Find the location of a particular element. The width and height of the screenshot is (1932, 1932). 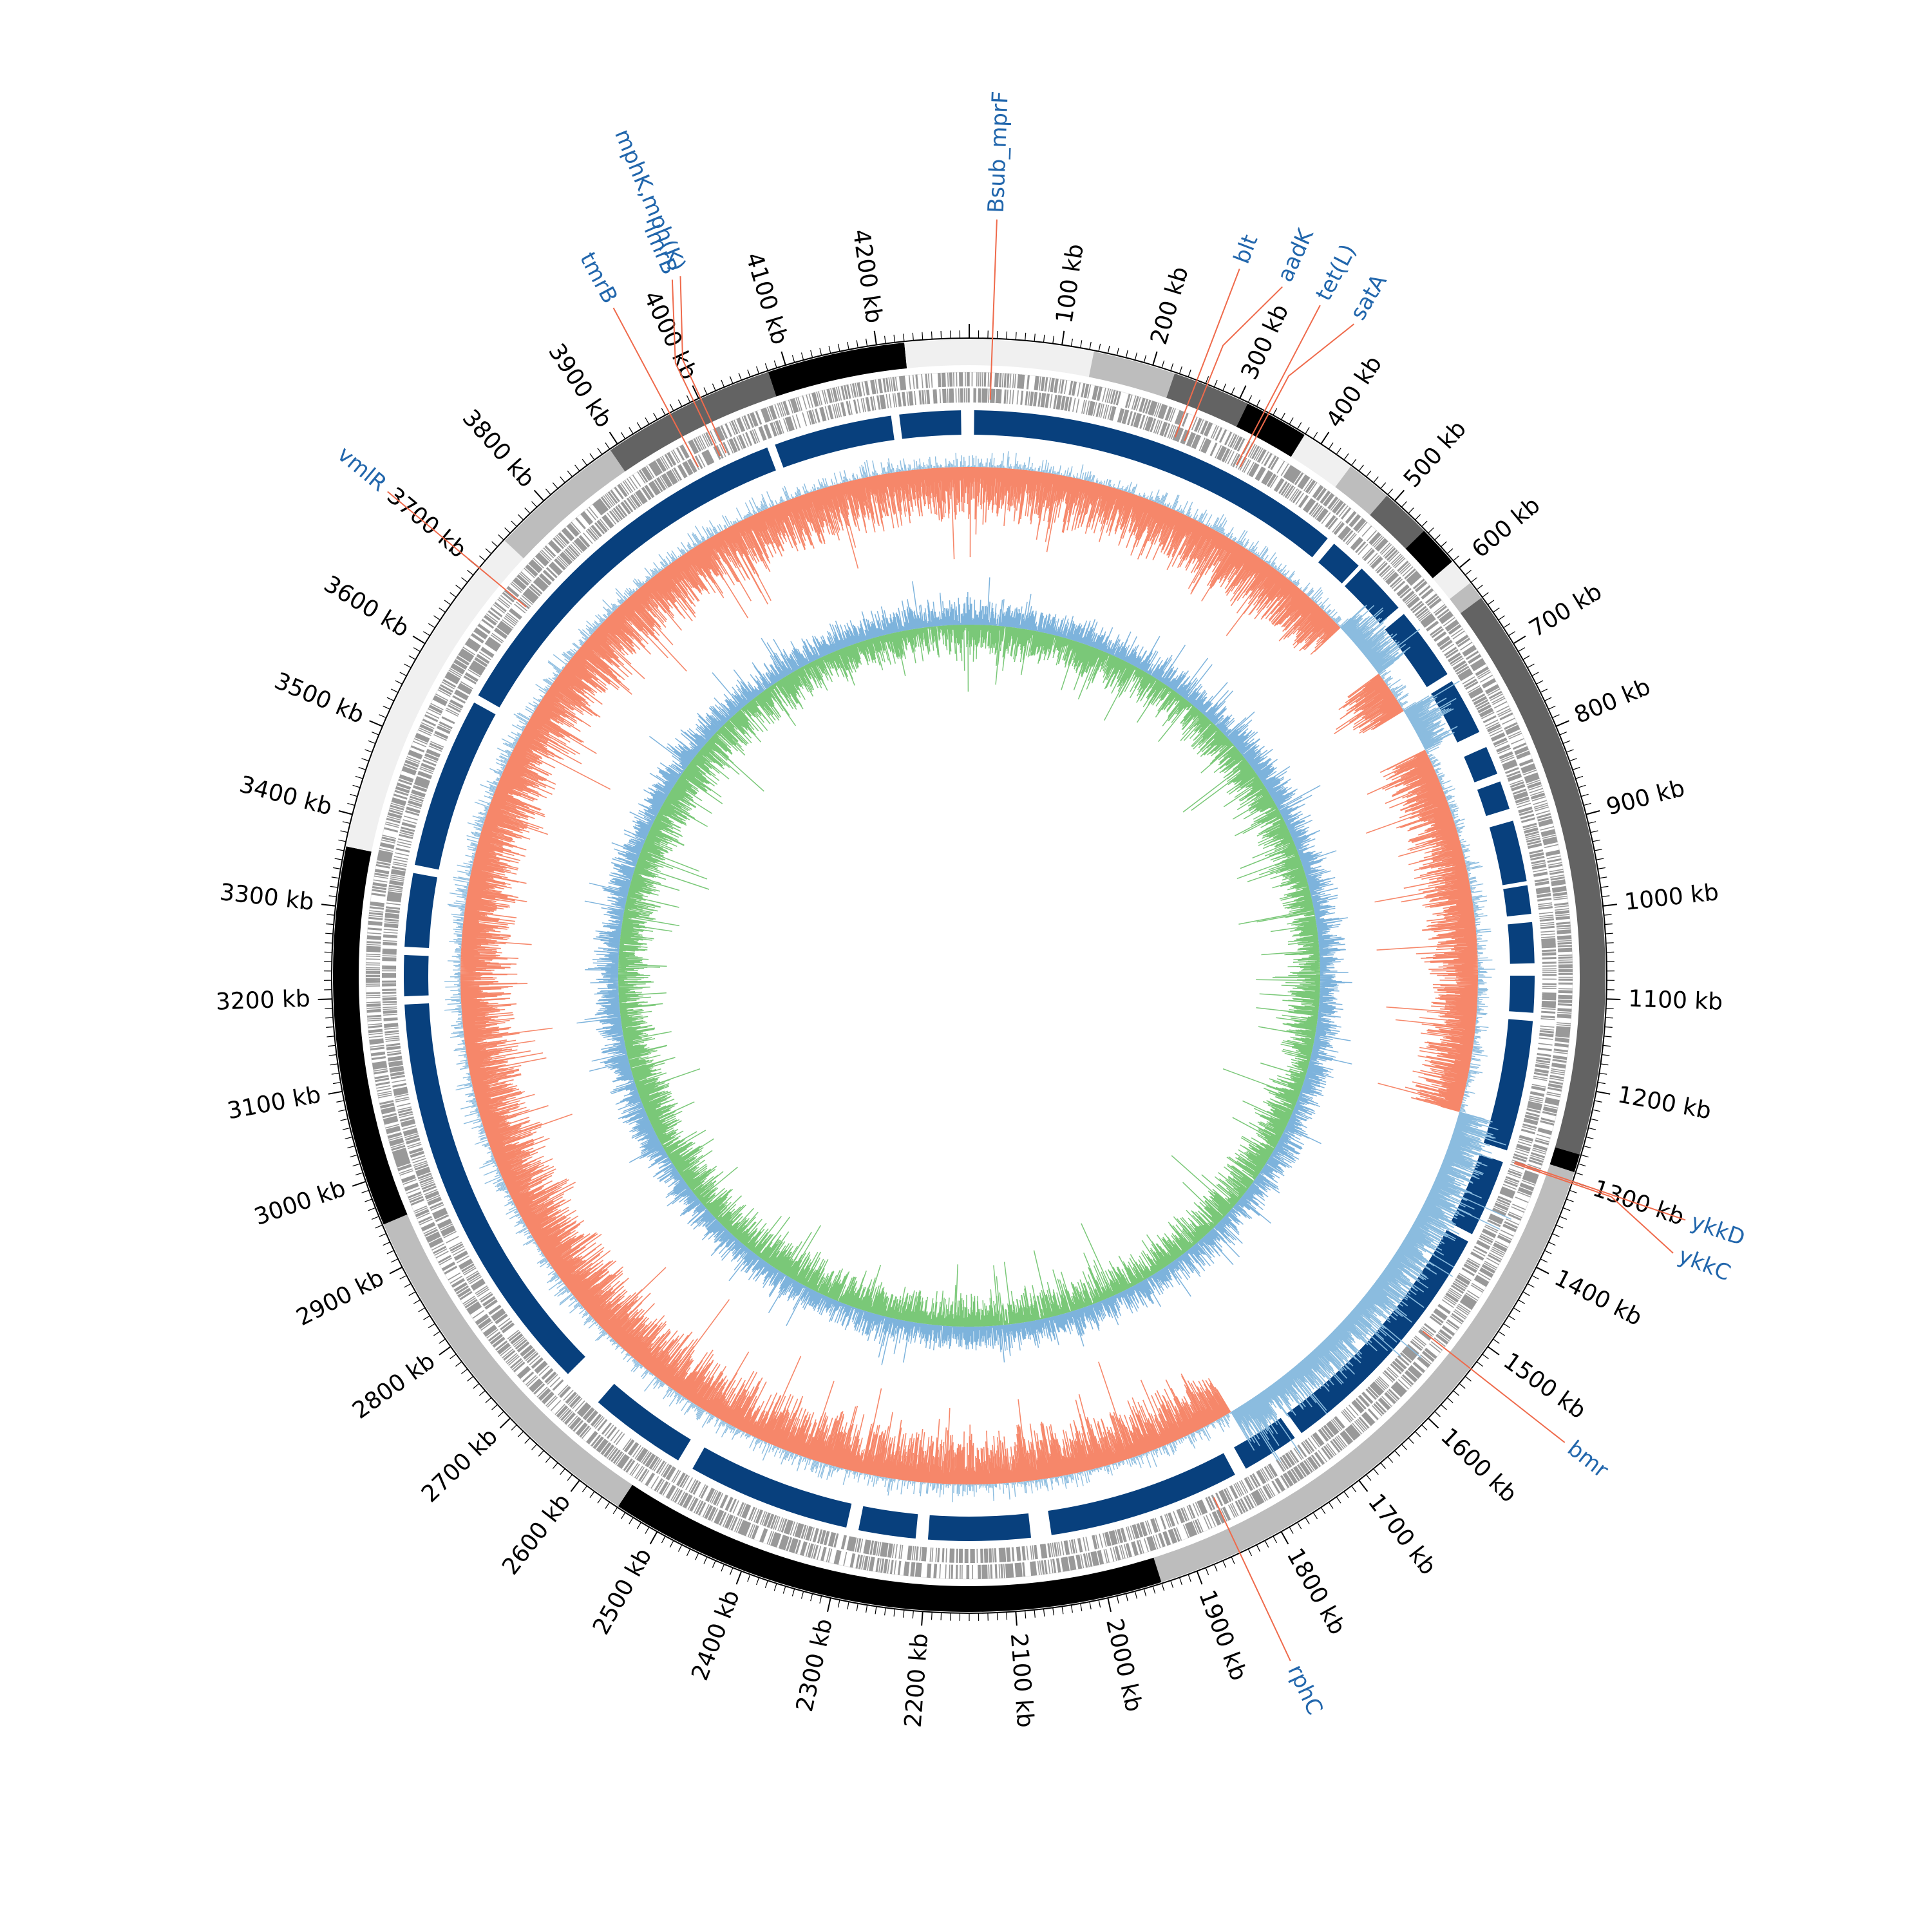

tick-label: 1600 kb is located at coordinates (1479, 1465).